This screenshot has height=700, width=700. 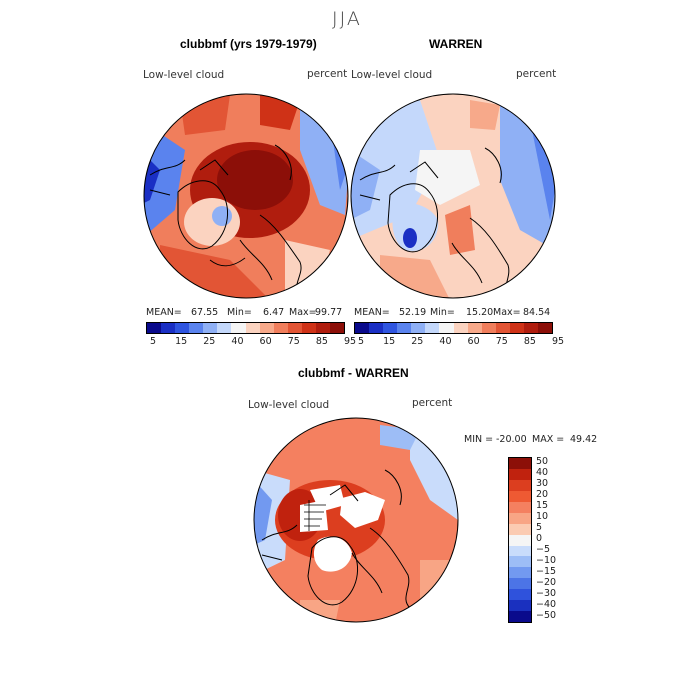 What do you see at coordinates (584, 439) in the screenshot?
I see `panel3-max-value: 49.42` at bounding box center [584, 439].